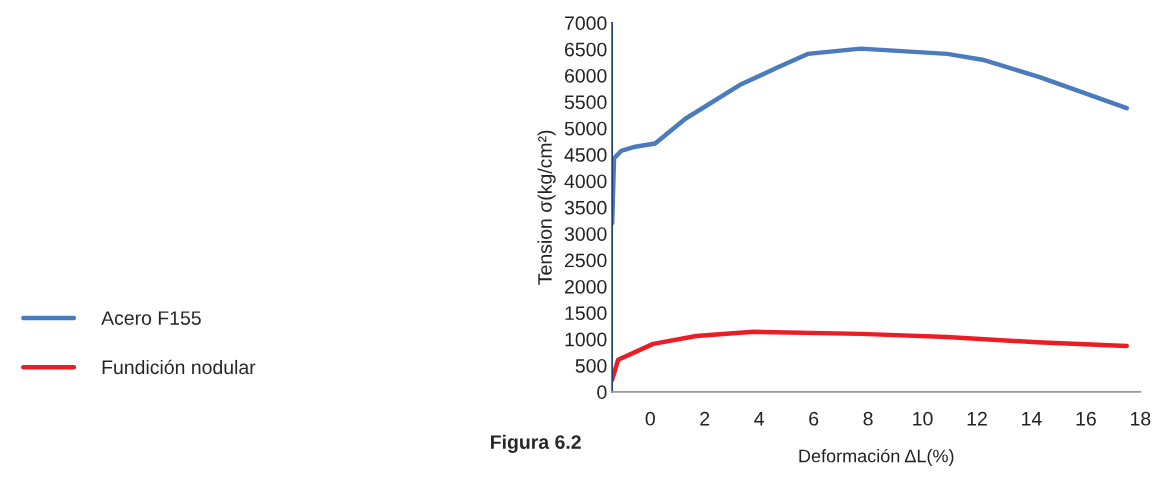 The width and height of the screenshot is (1166, 485). Describe the element at coordinates (585, 155) in the screenshot. I see `y-tick-label: 4500` at that location.